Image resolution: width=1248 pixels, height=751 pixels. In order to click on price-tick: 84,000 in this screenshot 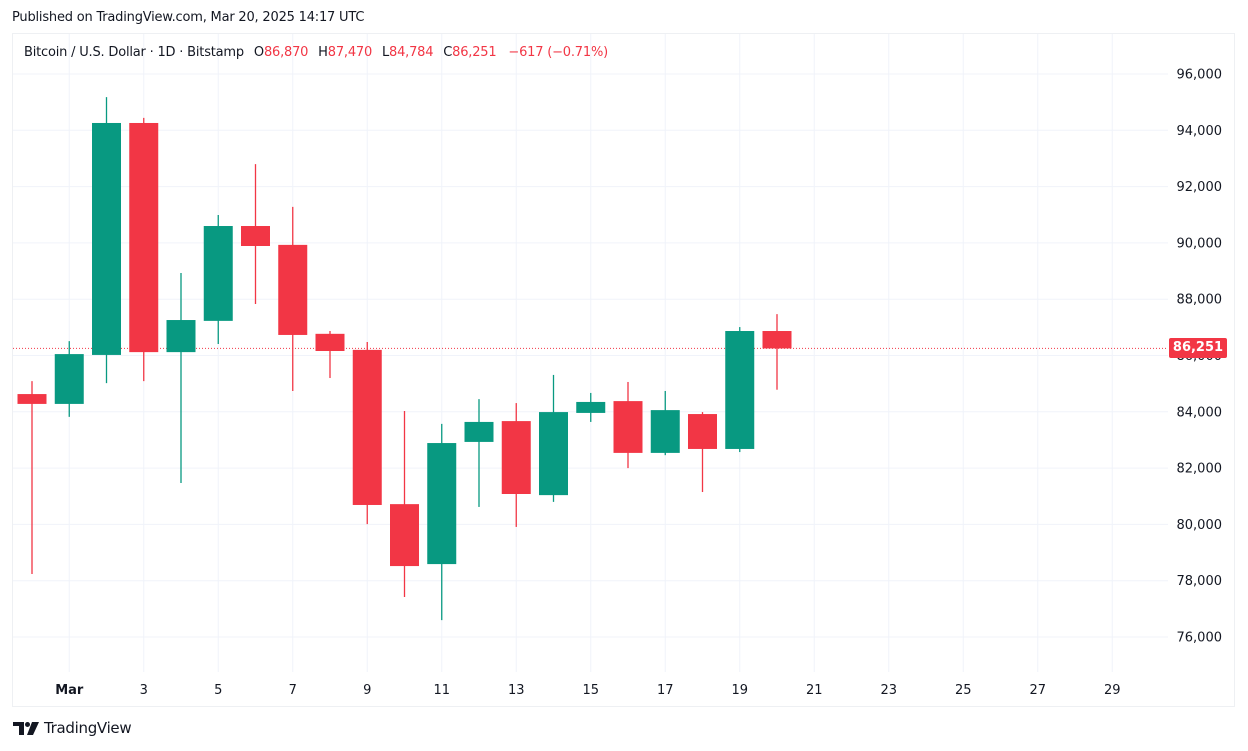, I will do `click(1200, 412)`.